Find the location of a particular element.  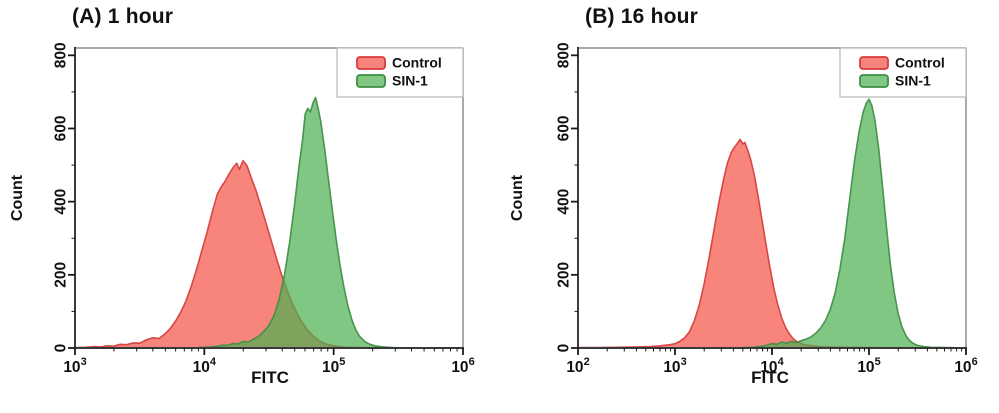

x-axis-ticks: 10² 10³ 10⁴ 10⁵ 10⁶ is located at coordinates (772, 362).